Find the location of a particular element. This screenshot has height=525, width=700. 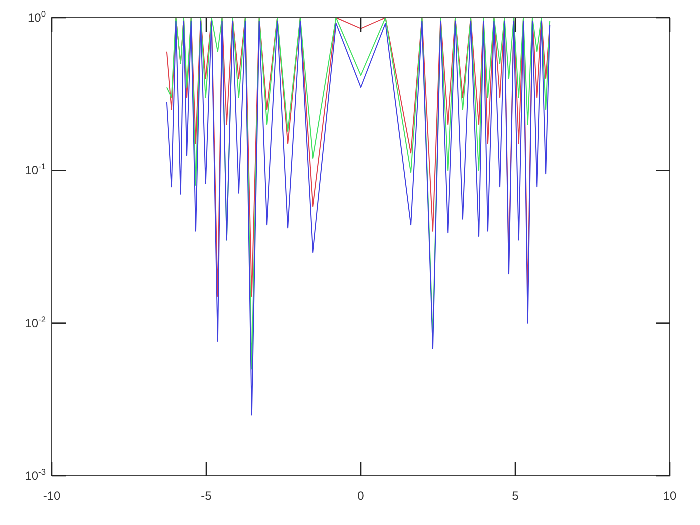

y-tick-label: 10$^{-2}$ is located at coordinates (35, 322).